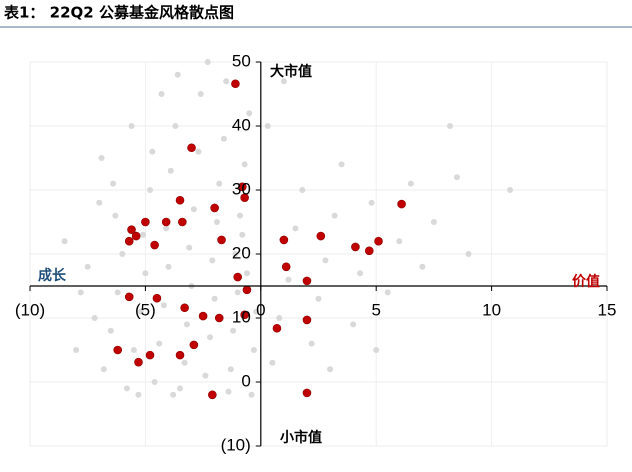 This screenshot has width=632, height=472. I want to click on y-tick-label: 20, so click(241, 252).